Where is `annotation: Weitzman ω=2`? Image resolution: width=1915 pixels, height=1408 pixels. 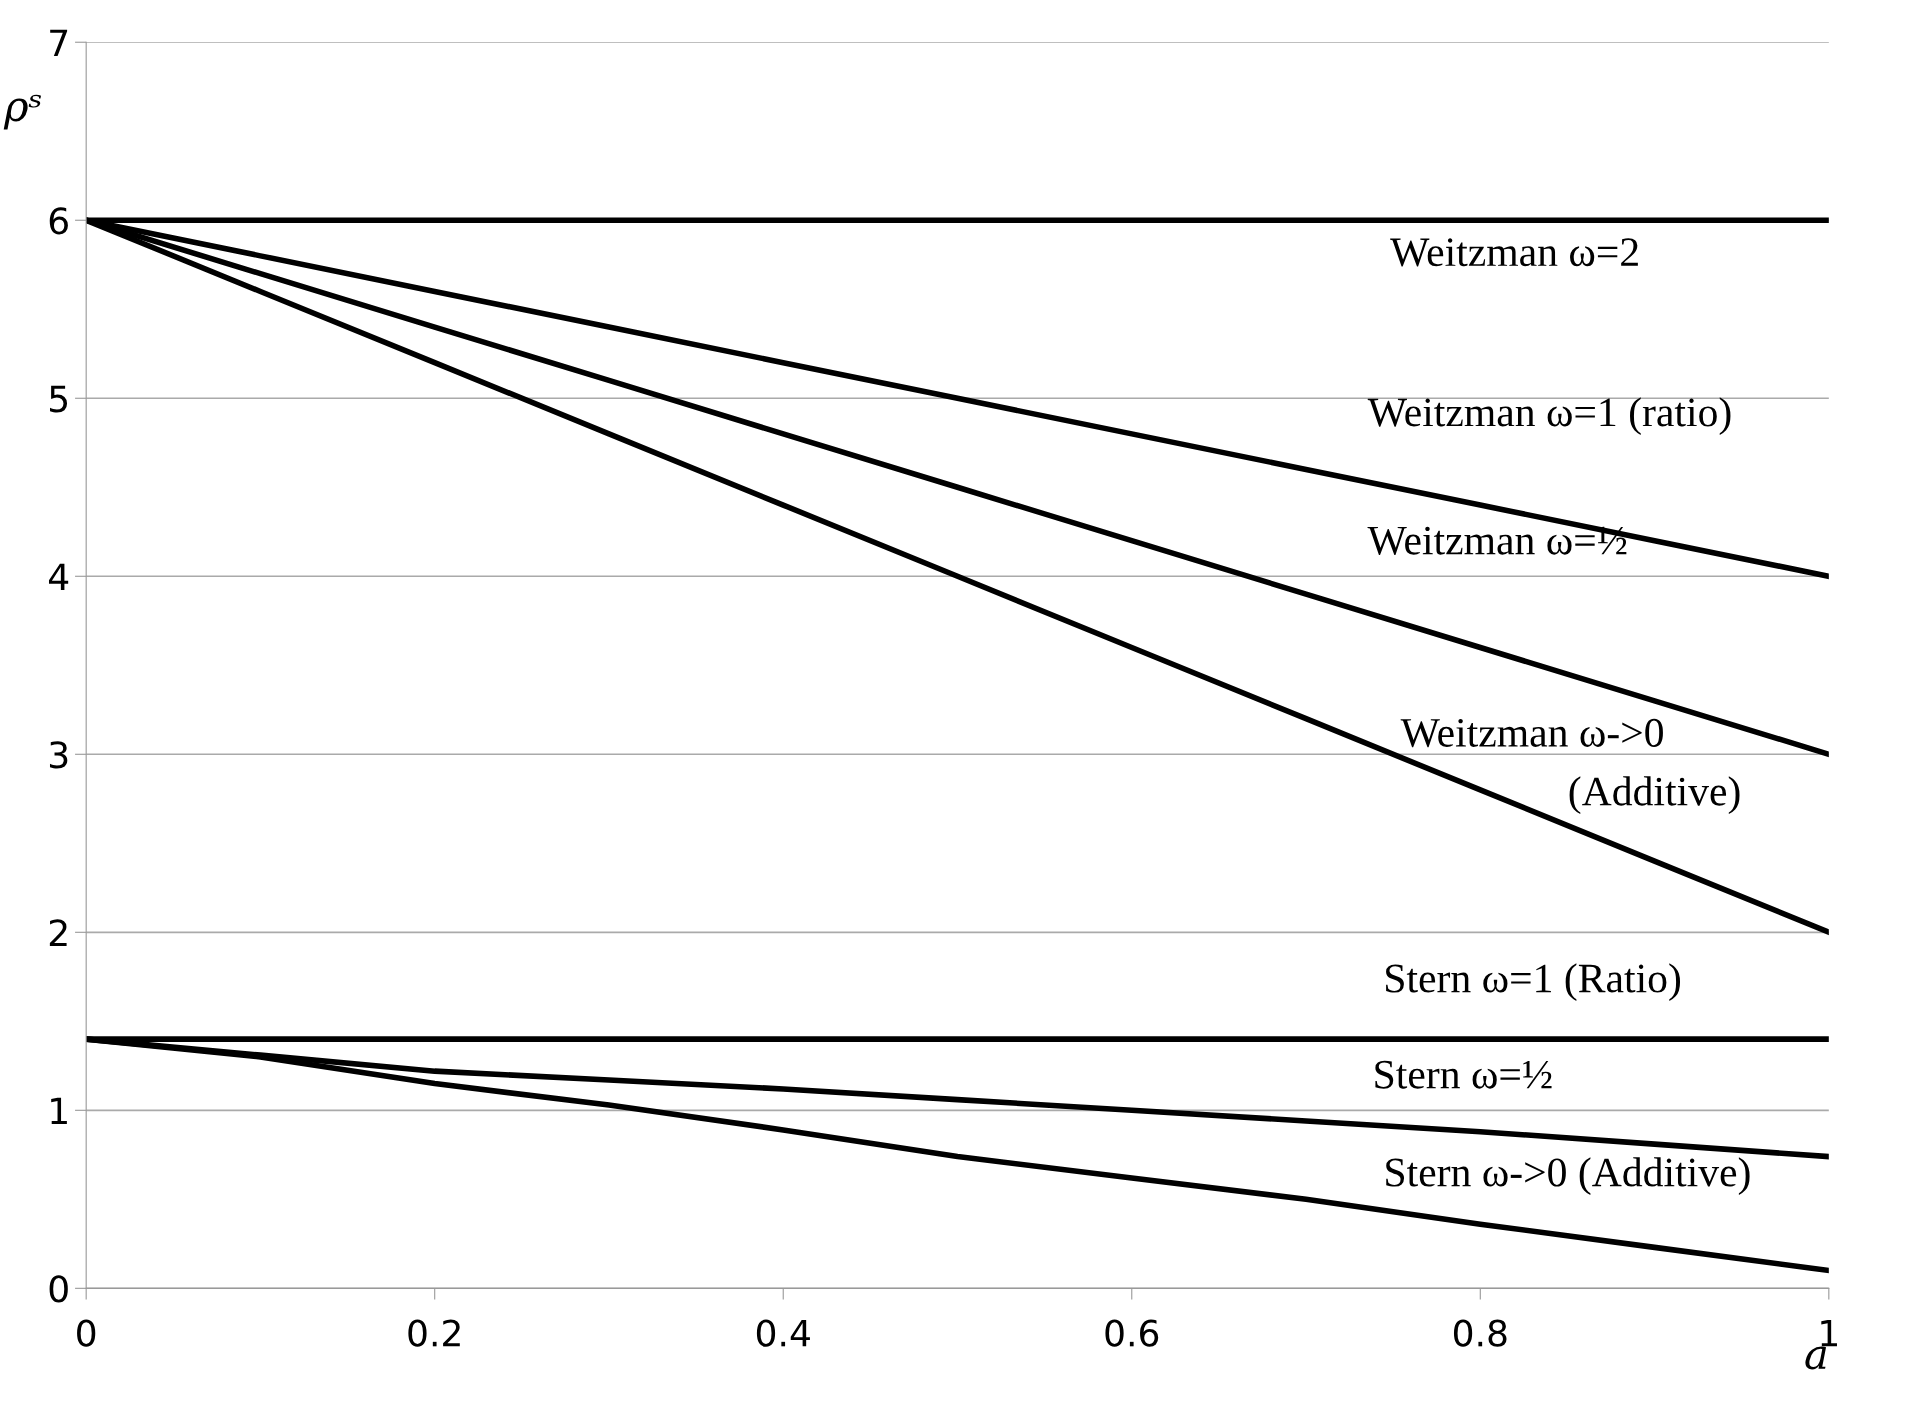
annotation: Weitzman ω=2 is located at coordinates (1514, 252).